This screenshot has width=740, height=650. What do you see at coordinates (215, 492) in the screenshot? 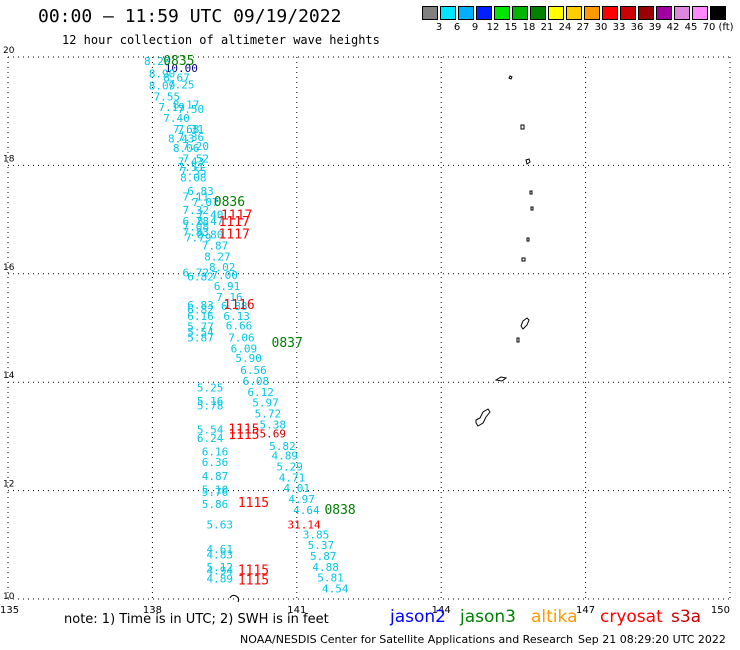
I see `wave-height-label: 5.76` at bounding box center [215, 492].